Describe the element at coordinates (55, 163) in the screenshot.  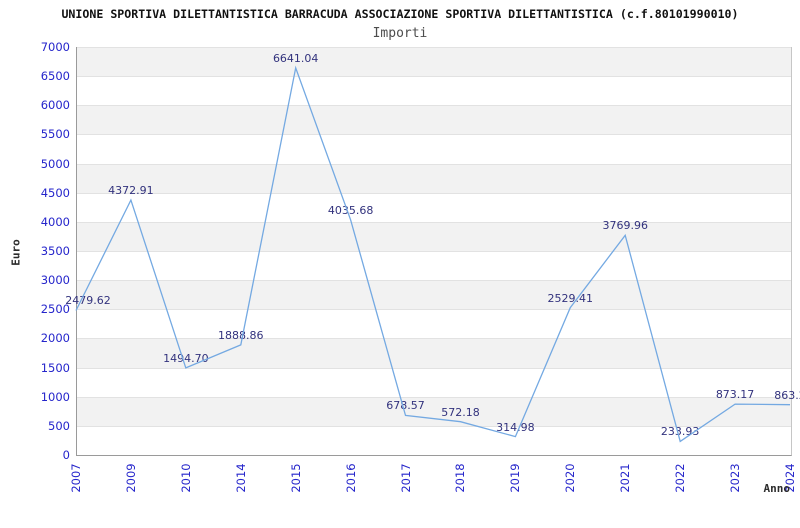
I see `y-tick-label: 5000` at that location.